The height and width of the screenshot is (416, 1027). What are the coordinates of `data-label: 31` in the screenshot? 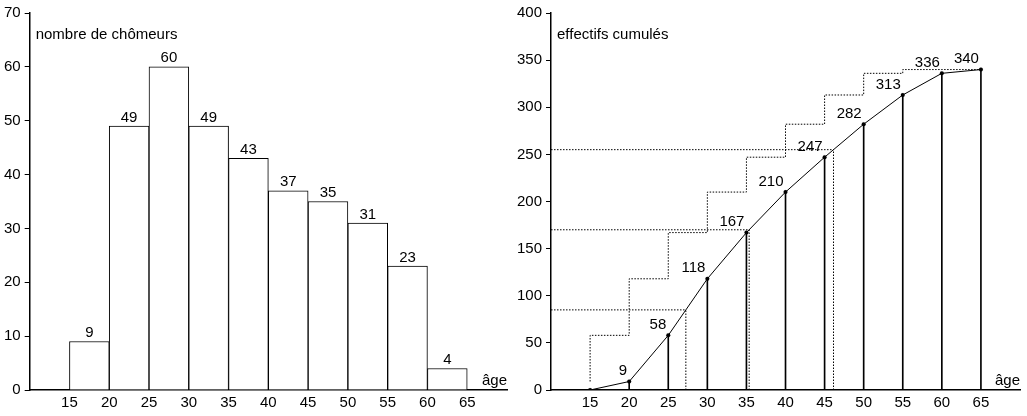 It's located at (368, 213).